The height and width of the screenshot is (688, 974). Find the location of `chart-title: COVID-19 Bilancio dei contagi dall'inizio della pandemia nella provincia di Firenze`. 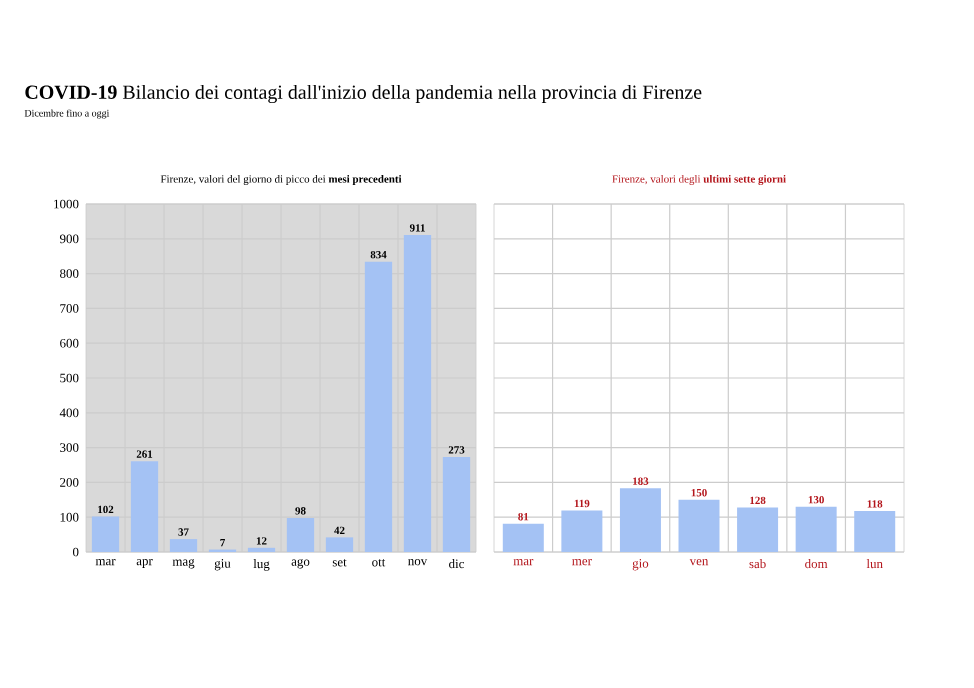

chart-title: COVID-19 Bilancio dei contagi dall'inizio della pandemia nella provincia di Firenze is located at coordinates (363, 94).